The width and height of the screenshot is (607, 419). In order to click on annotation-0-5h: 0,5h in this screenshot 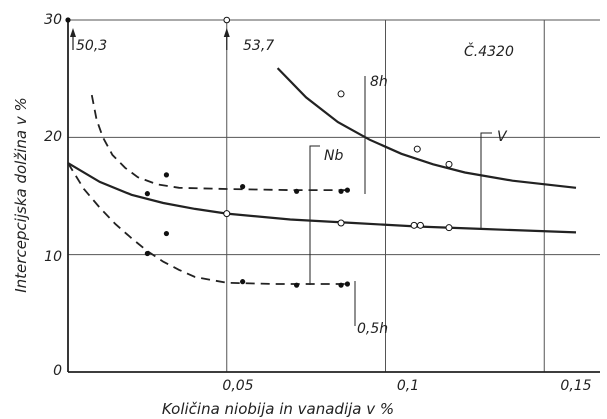, I will do `click(372, 329)`.